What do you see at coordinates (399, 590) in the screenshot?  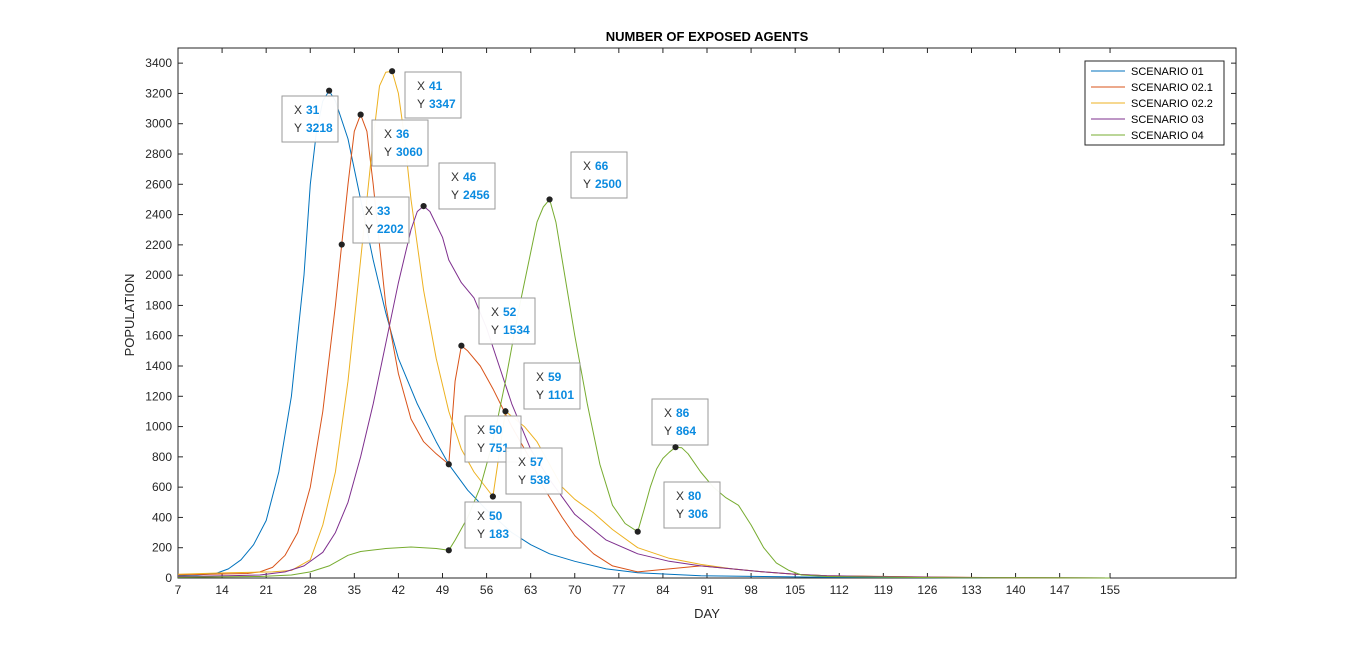 I see `x-tick-label: 42` at bounding box center [399, 590].